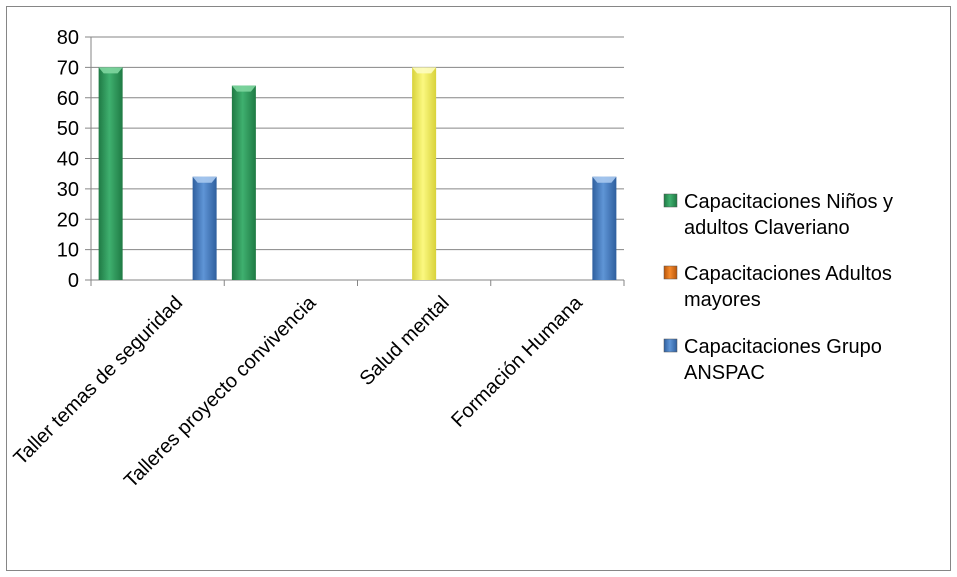 This screenshot has height=577, width=957. I want to click on y-tick-label: 40, so click(68, 160).